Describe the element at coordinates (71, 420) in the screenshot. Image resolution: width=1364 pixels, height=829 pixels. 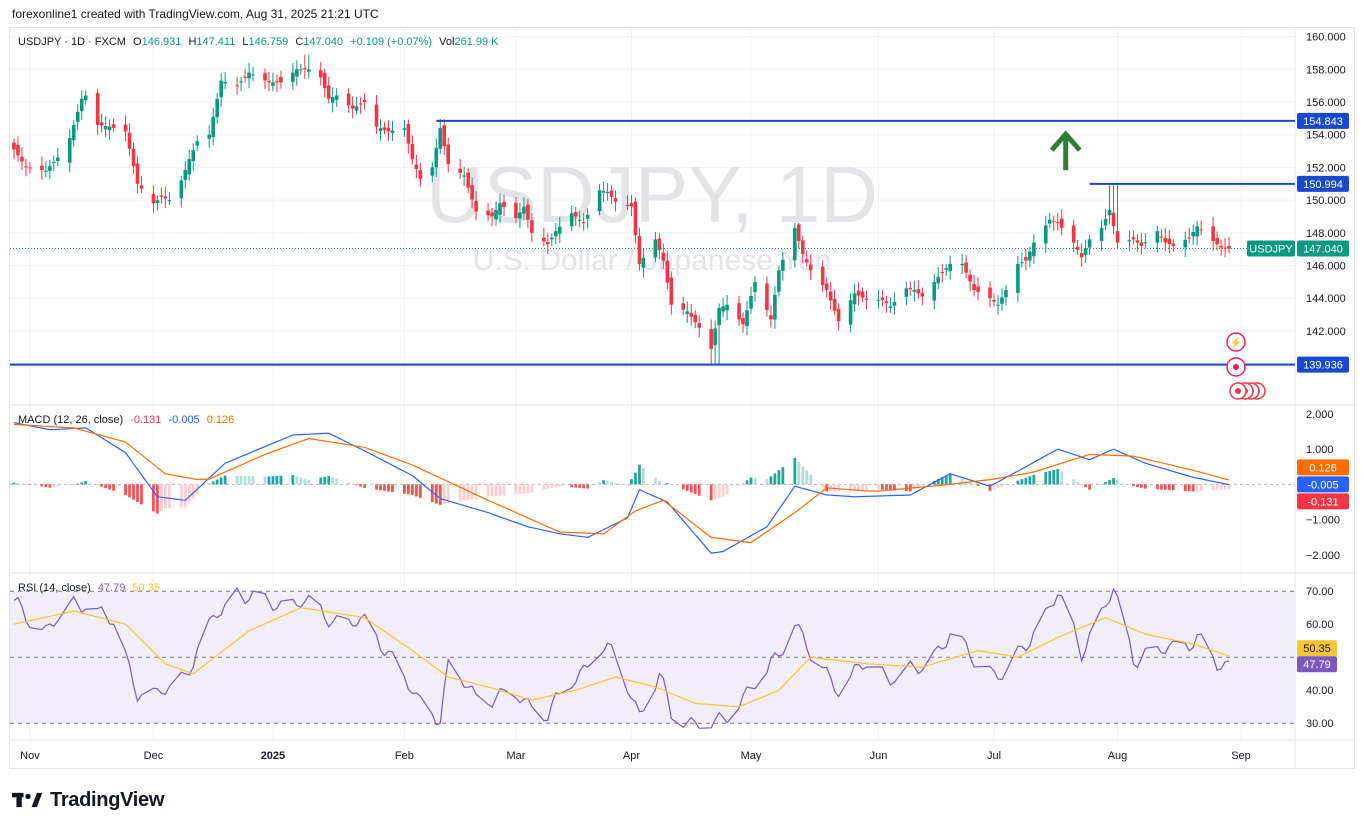
I see `macd-legend-title: MACD (12, 26, close)` at that location.